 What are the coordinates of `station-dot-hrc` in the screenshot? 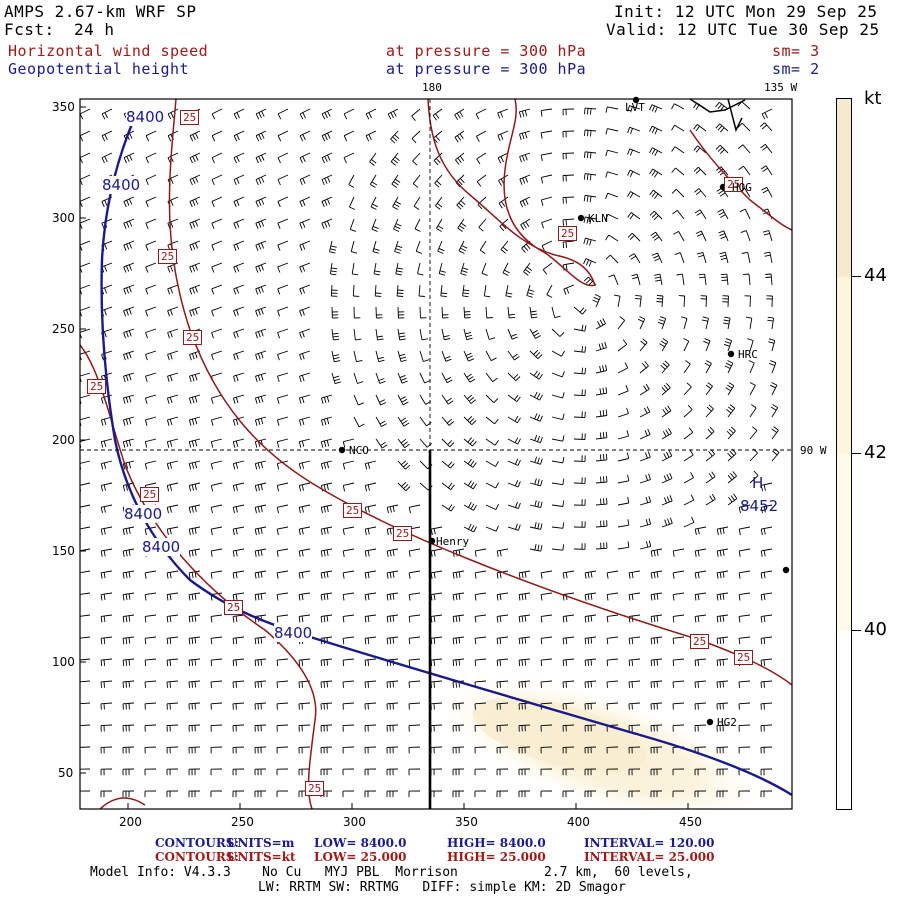 It's located at (731, 354).